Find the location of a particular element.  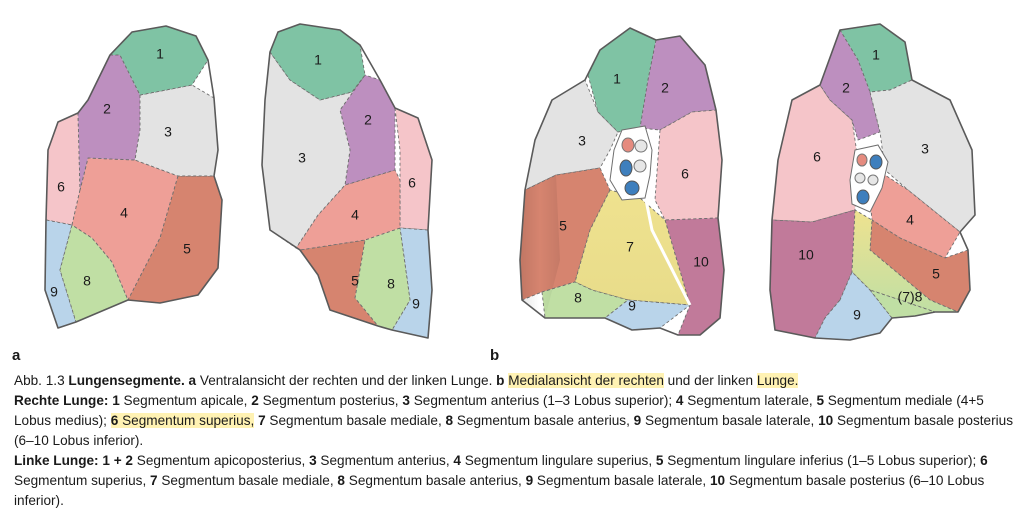

label-a-right-4: 4 is located at coordinates (124, 213).